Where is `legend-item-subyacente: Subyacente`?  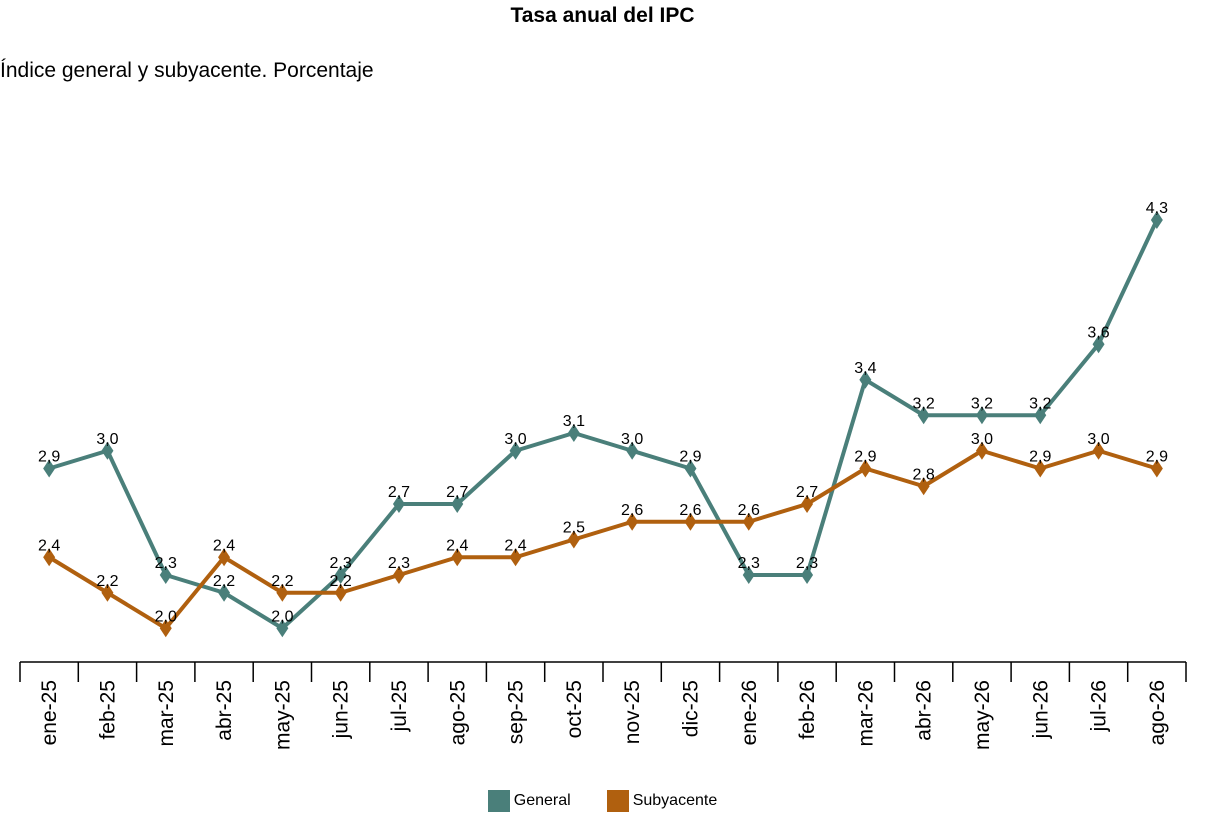
legend-item-subyacente: Subyacente is located at coordinates (662, 801).